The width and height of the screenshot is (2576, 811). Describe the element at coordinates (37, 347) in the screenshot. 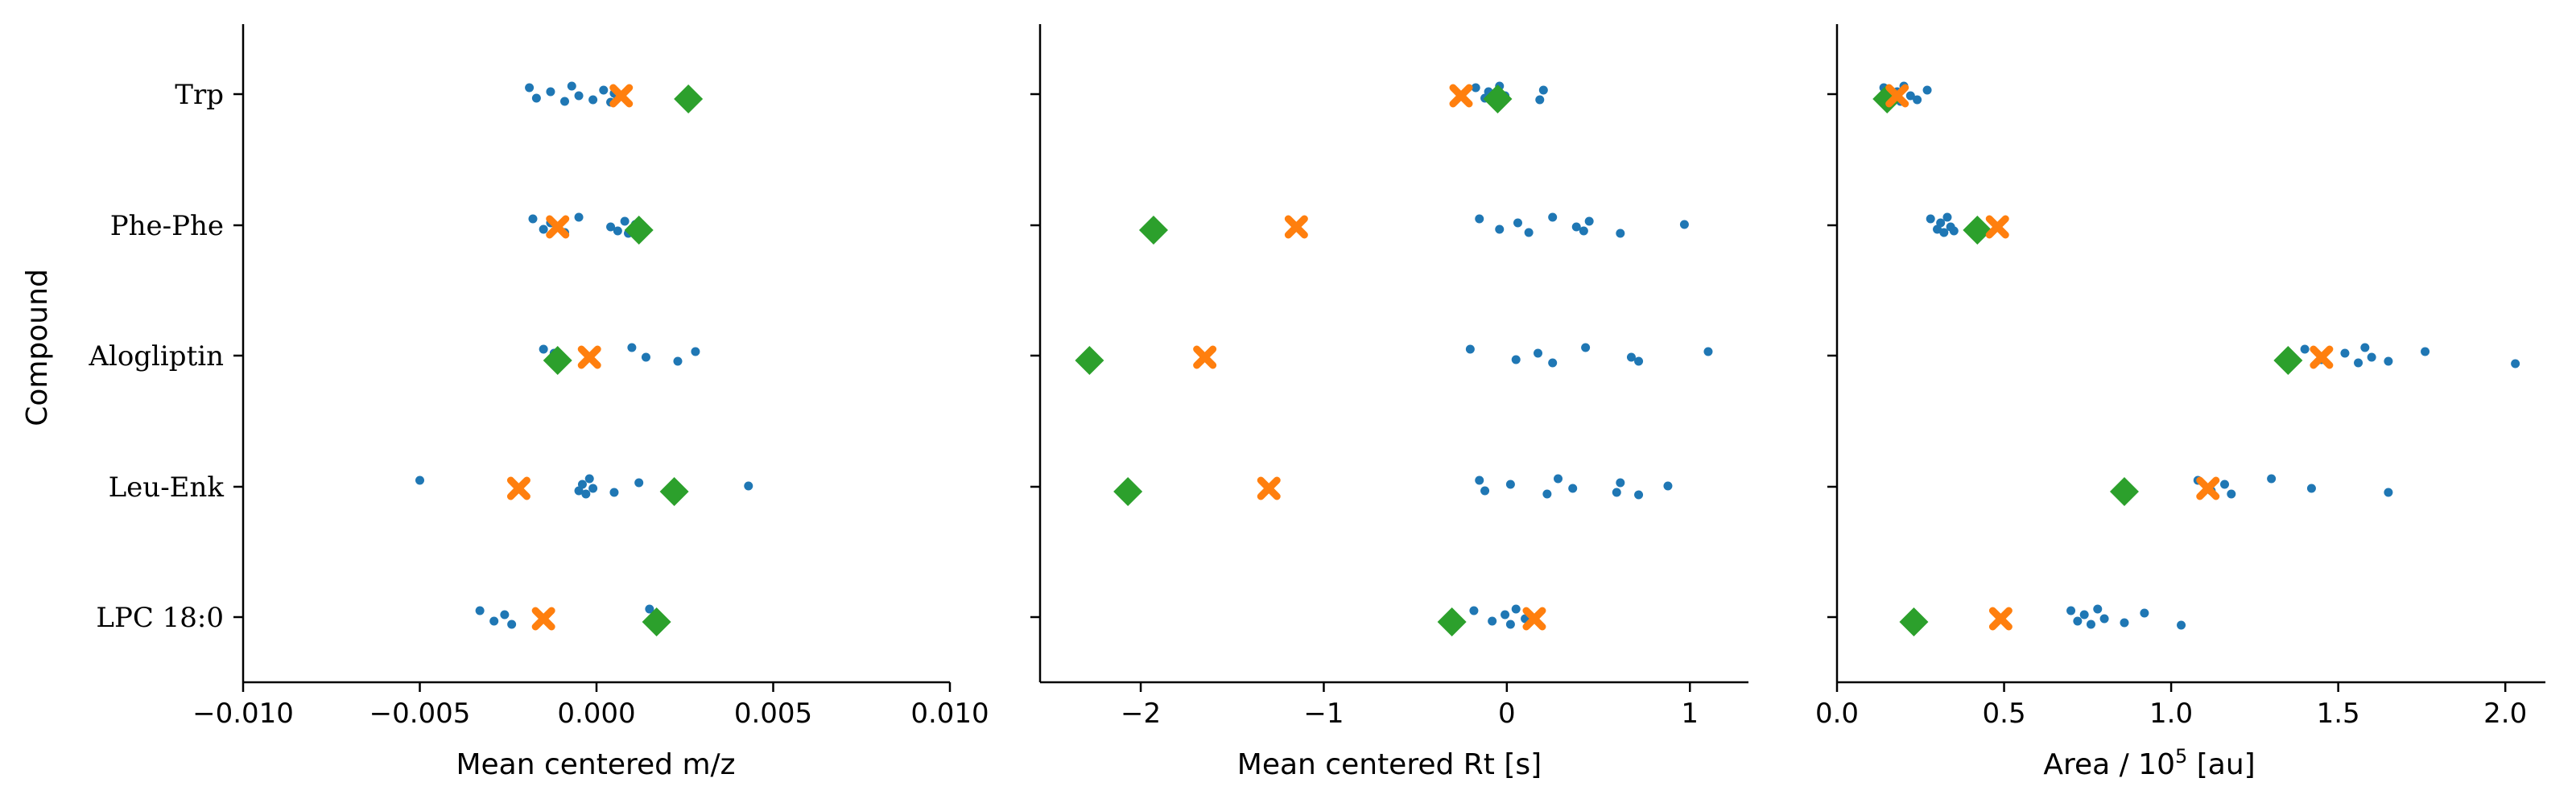

I see `y-axis-title: Compound` at that location.